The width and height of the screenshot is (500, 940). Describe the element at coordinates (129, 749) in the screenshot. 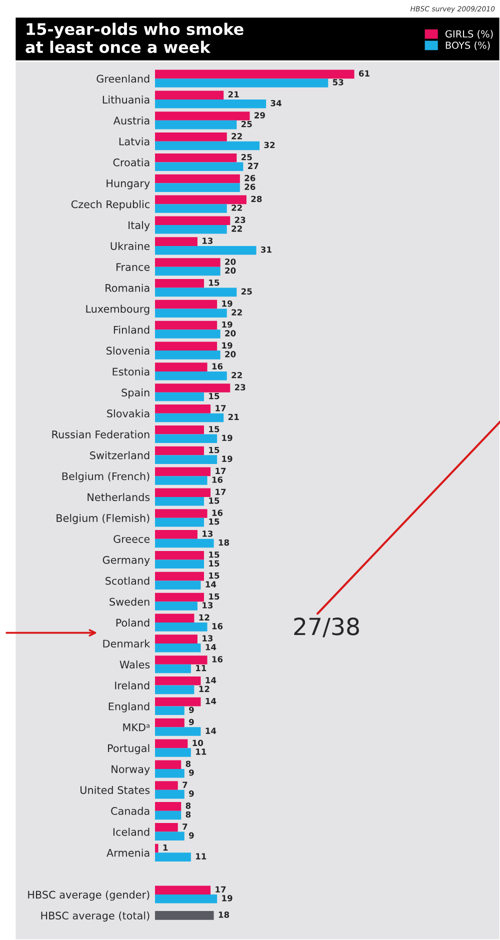

I see `y-tick-label: Portugal` at that location.